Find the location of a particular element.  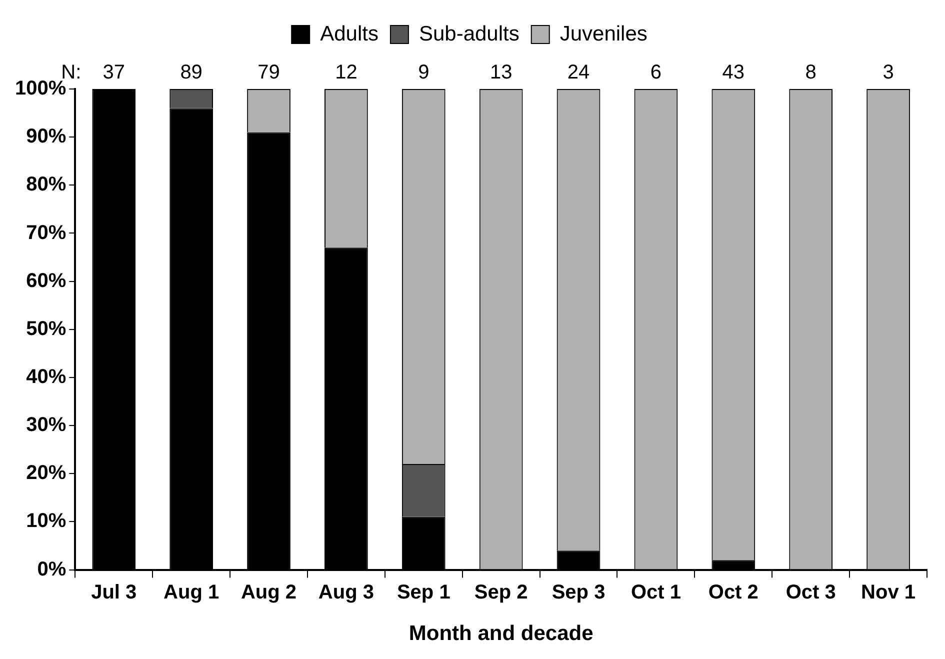

x-tick-label: Sep 2 is located at coordinates (501, 592).